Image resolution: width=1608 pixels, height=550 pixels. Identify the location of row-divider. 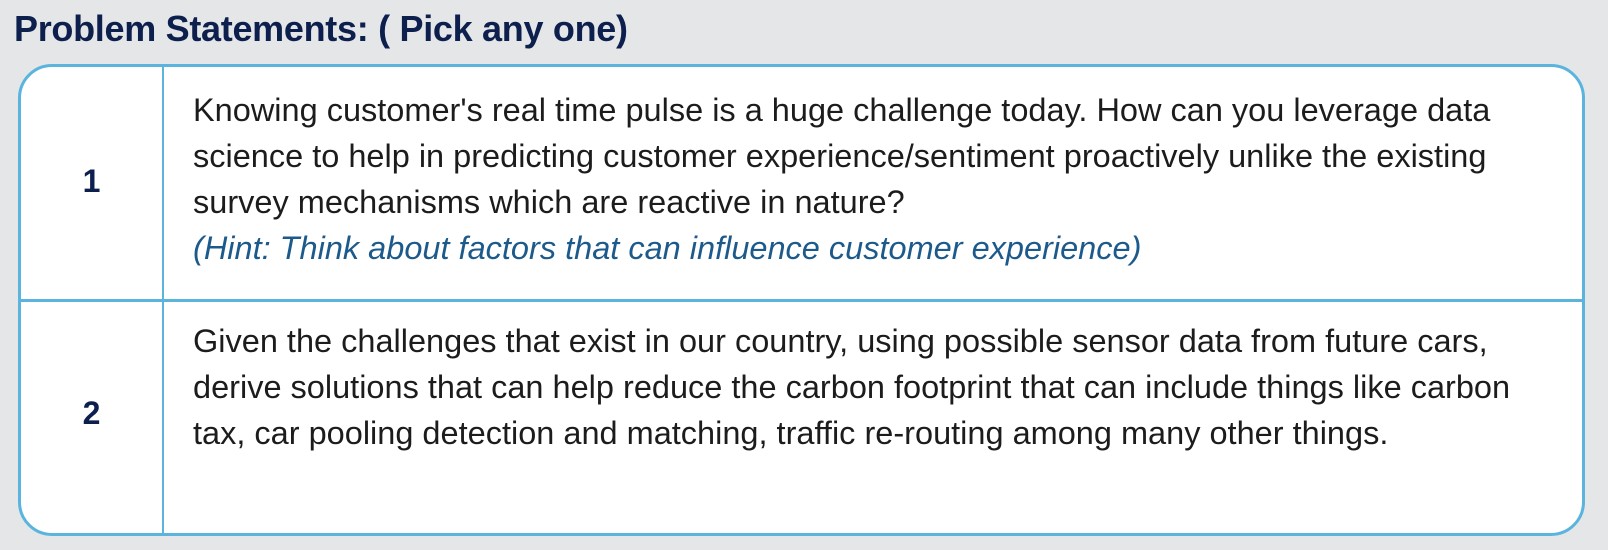
(801, 300).